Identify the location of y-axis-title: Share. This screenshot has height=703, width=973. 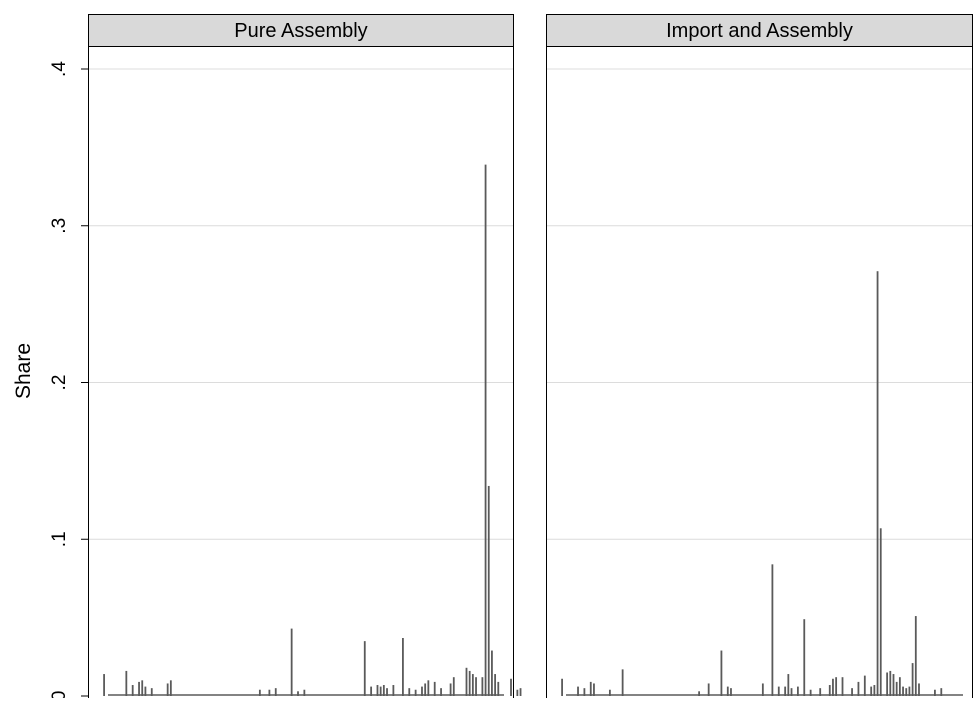
(23, 371).